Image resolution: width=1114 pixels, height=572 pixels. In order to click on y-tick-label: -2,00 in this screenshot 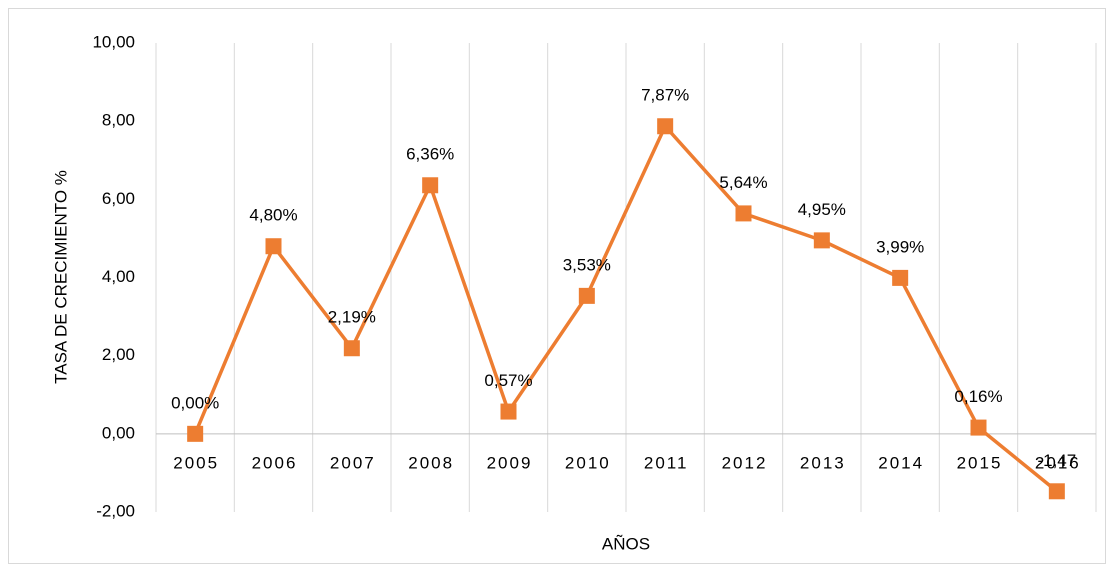, I will do `click(115, 510)`.